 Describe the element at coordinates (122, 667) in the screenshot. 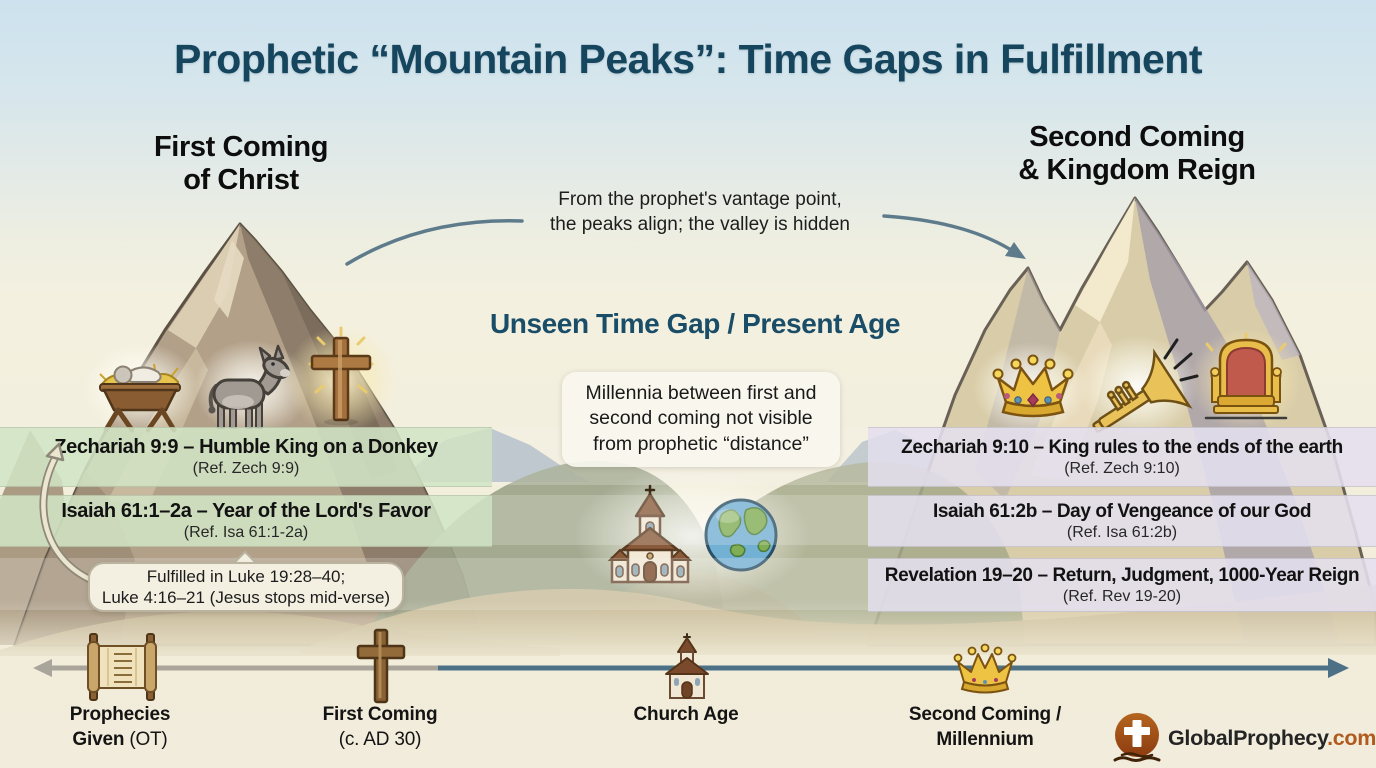

I see `scroll-icon` at that location.